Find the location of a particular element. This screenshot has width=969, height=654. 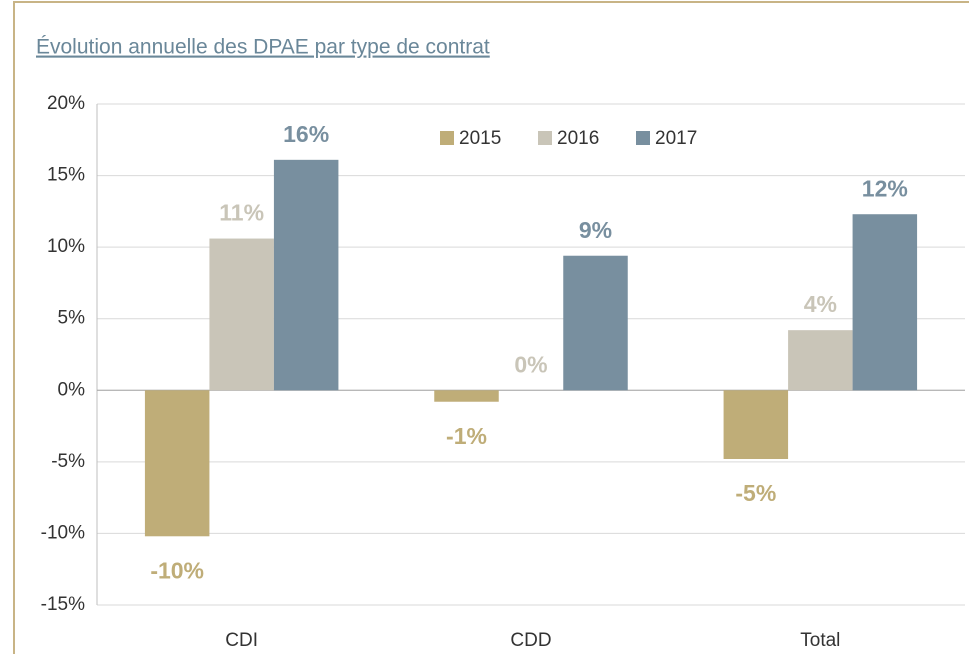

value-label: -1% is located at coordinates (466, 436).